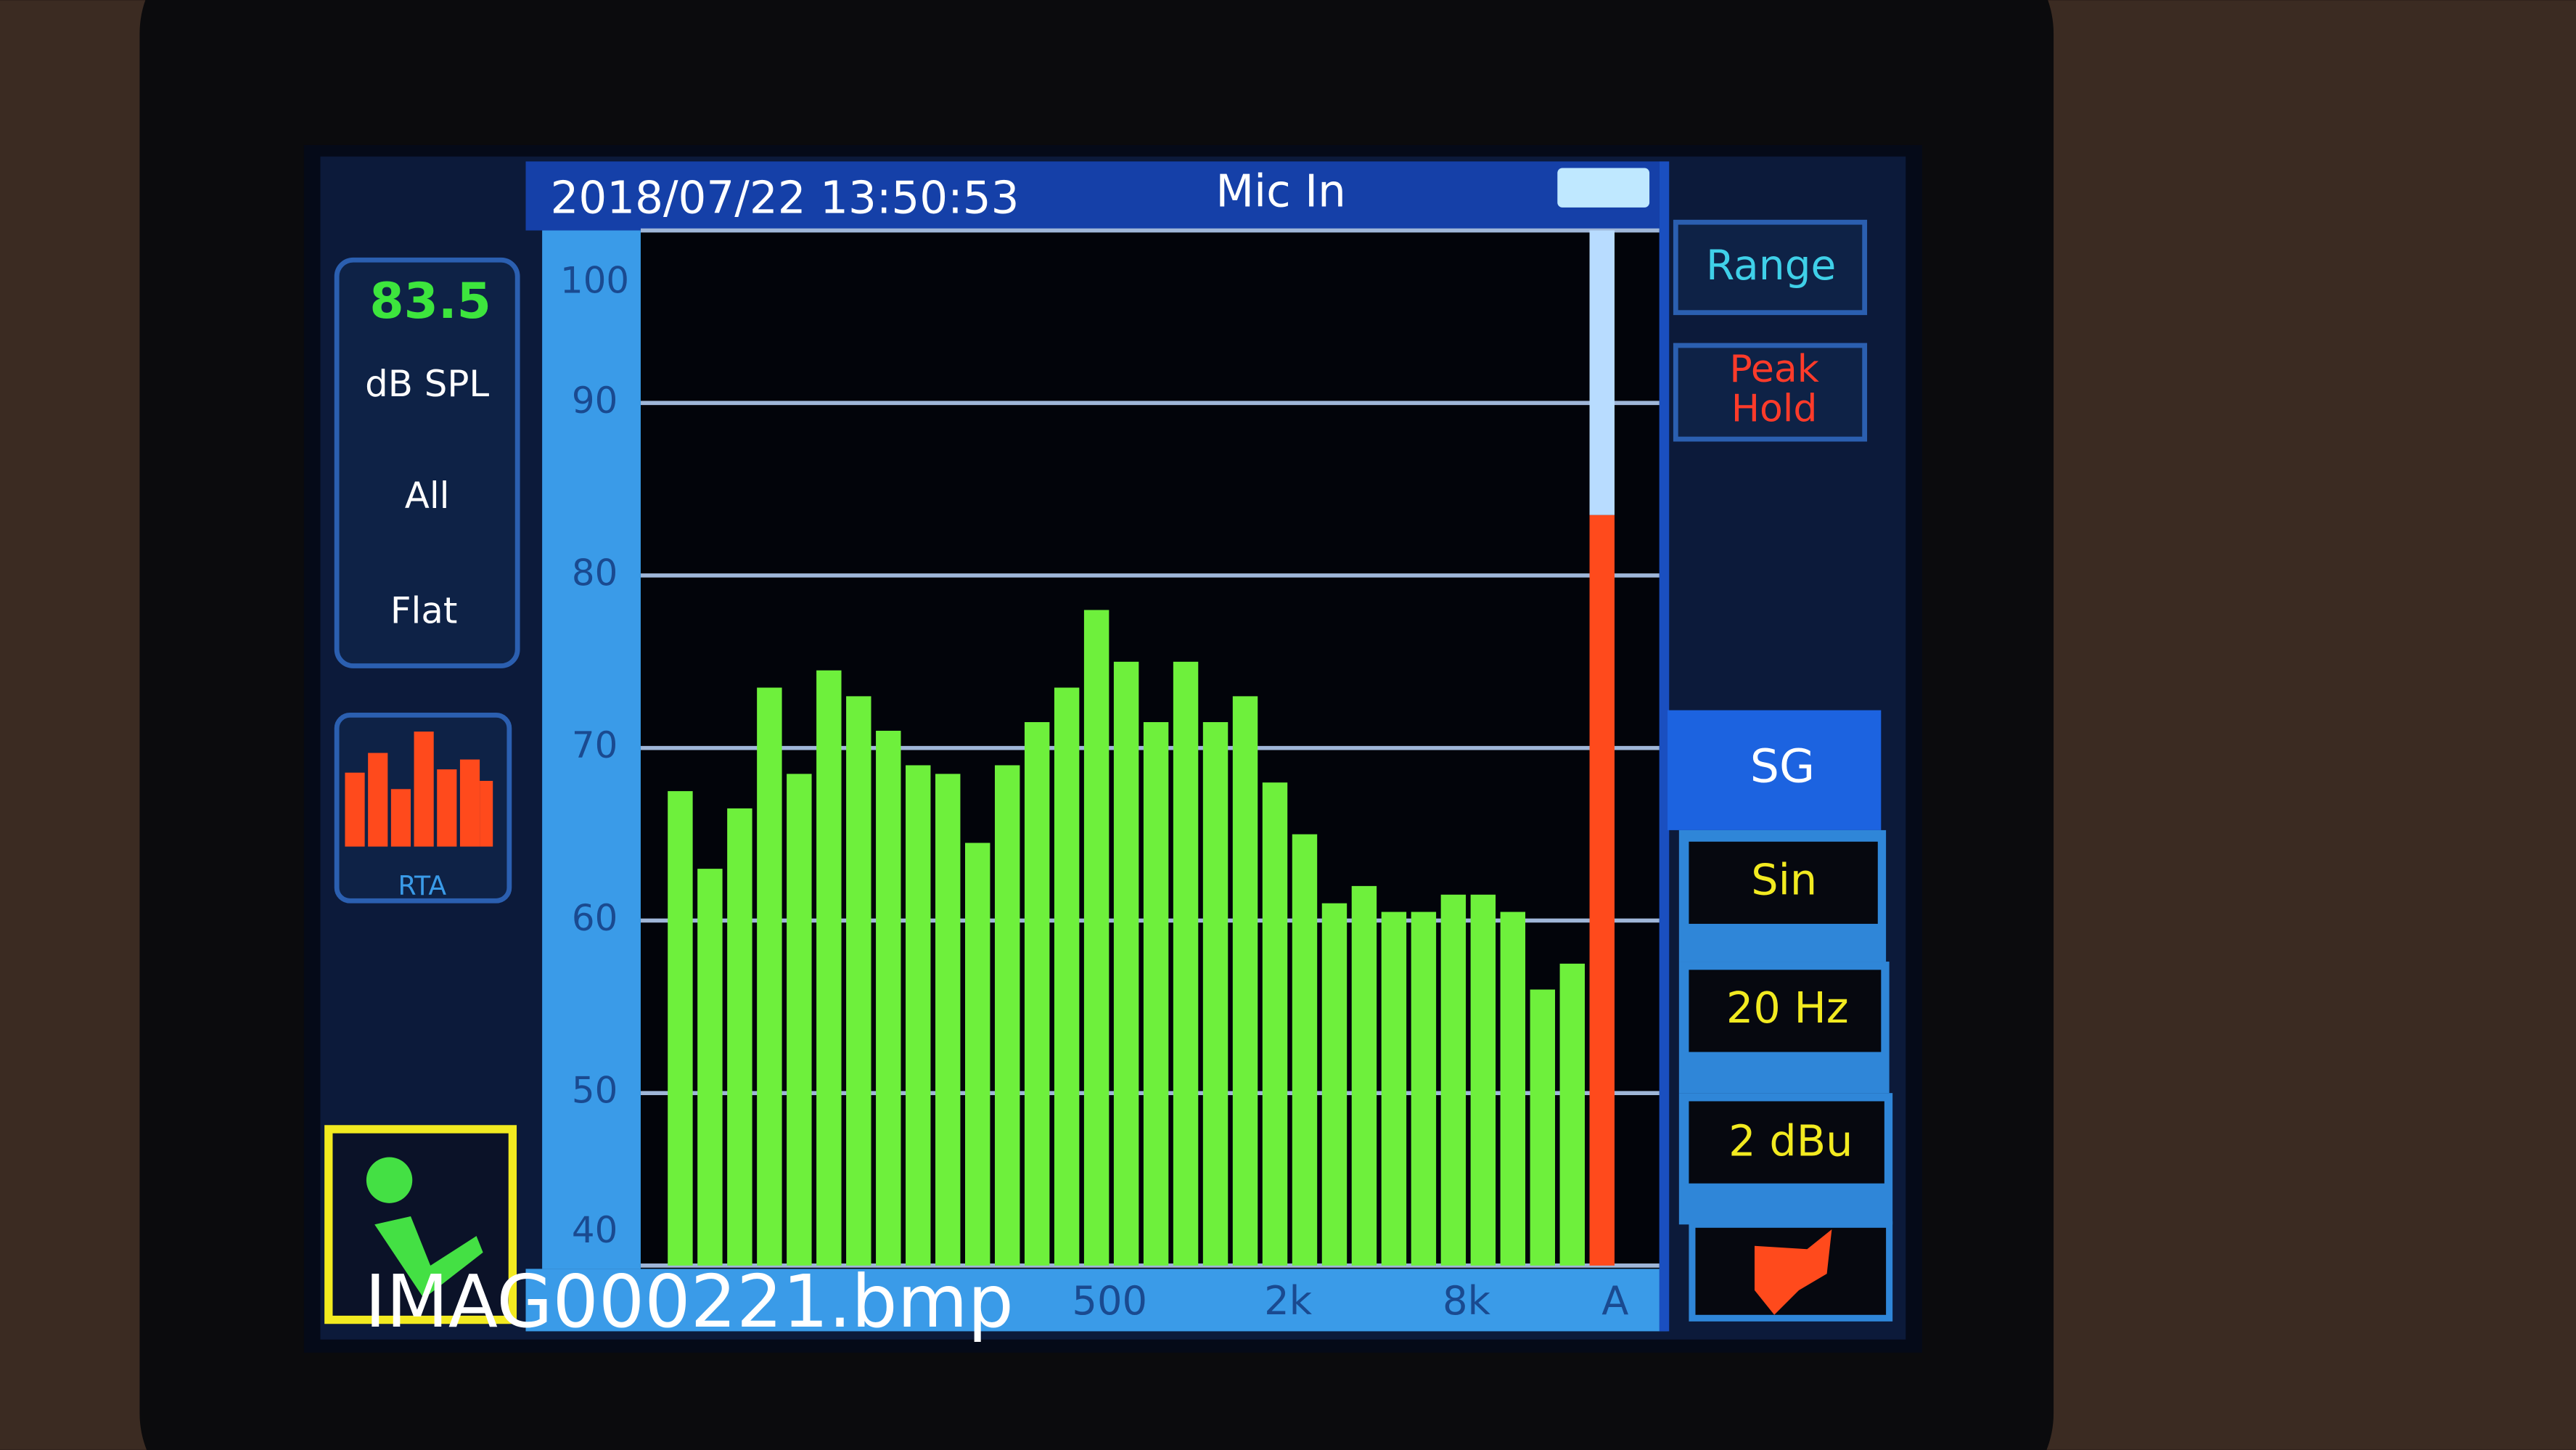 The width and height of the screenshot is (2576, 1450). I want to click on generator-label: SG, so click(1782, 766).